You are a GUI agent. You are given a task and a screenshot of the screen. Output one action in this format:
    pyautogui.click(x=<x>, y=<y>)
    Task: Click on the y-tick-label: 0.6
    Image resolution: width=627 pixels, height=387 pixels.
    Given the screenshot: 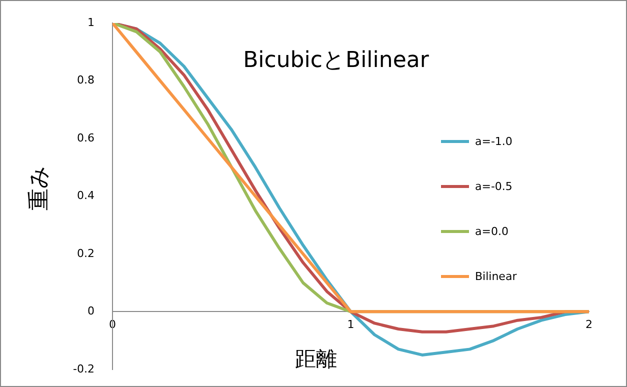 What is the action you would take?
    pyautogui.click(x=85, y=137)
    